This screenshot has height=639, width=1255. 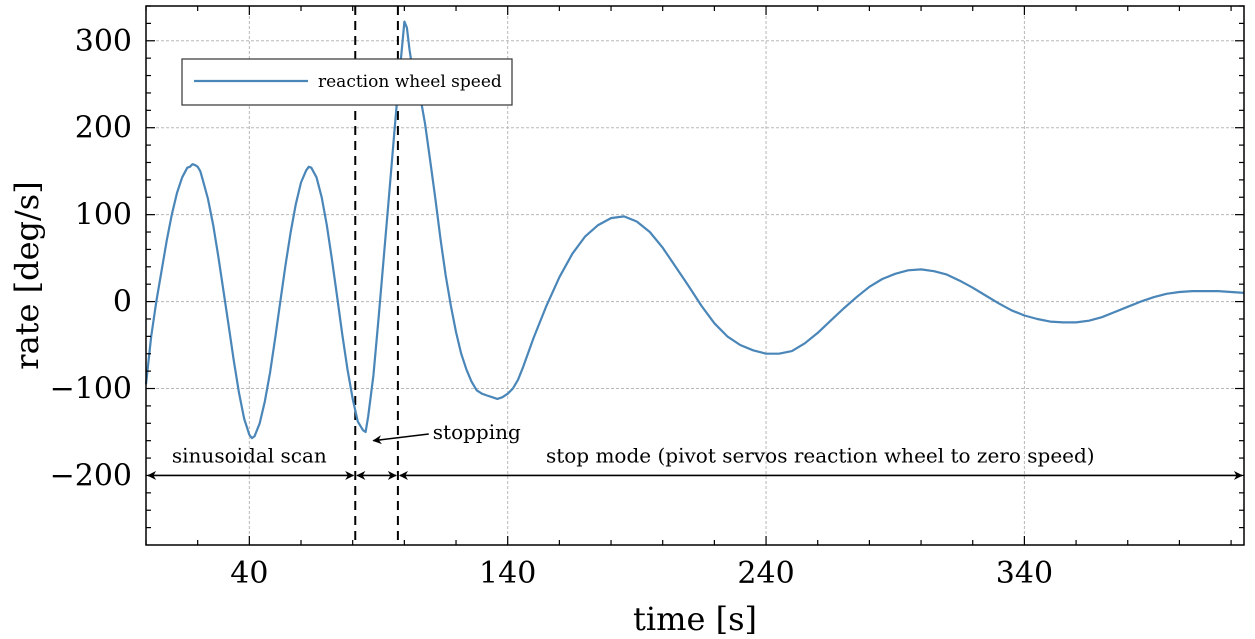 I want to click on x-tick-label: 240, so click(x=765, y=573).